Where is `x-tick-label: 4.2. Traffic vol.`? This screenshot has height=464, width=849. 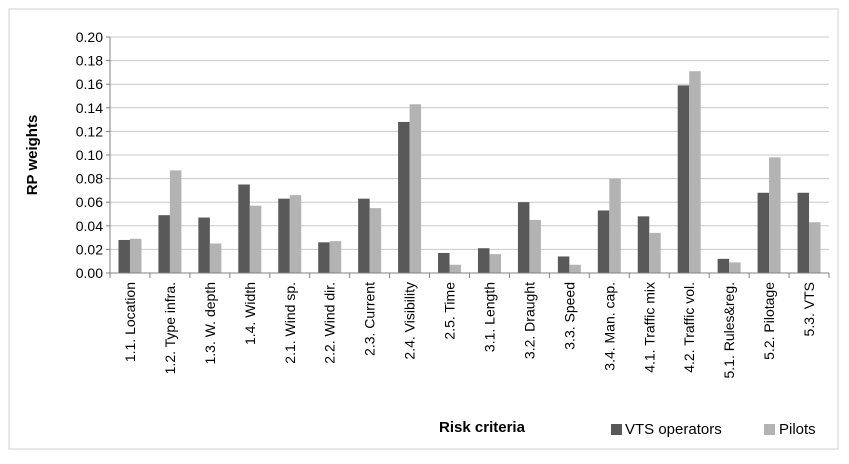
x-tick-label: 4.2. Traffic vol. is located at coordinates (689, 327).